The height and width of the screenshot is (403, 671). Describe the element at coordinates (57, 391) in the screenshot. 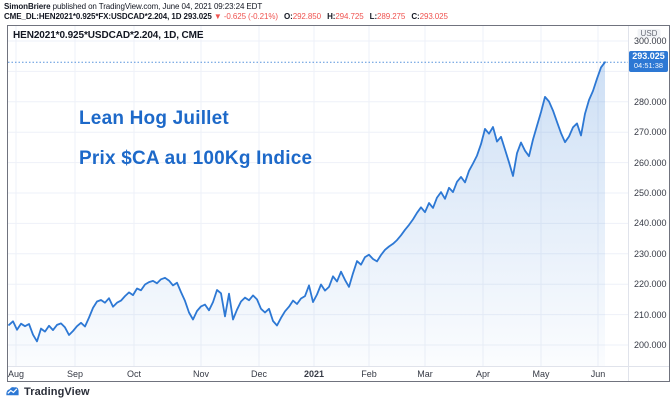

I see `brand-name: TradingView` at that location.